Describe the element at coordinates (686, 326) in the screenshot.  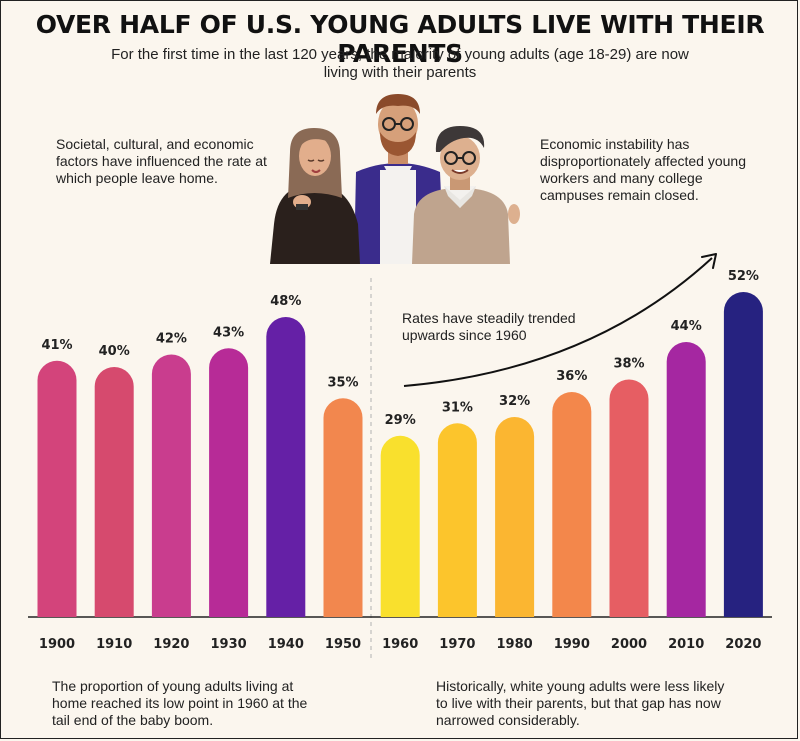
I see `value-label-2010: 44%` at that location.